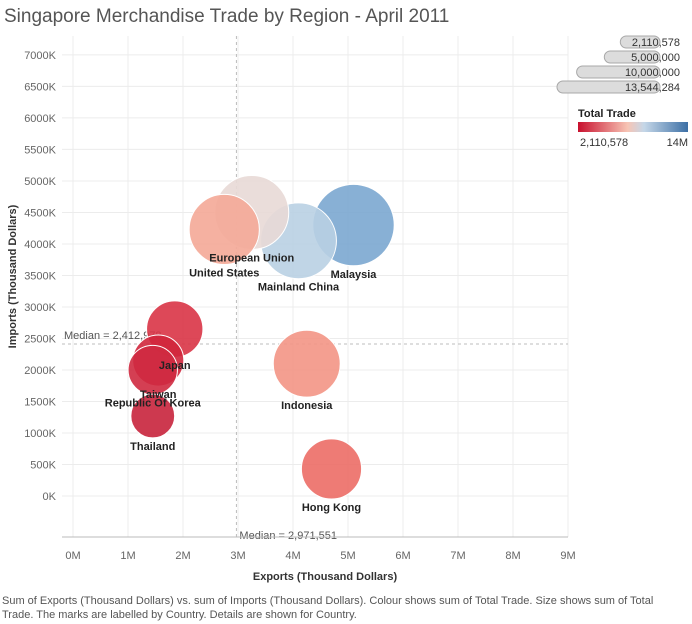 The width and height of the screenshot is (692, 624). What do you see at coordinates (331, 469) in the screenshot?
I see `bubble-hong-kong` at bounding box center [331, 469].